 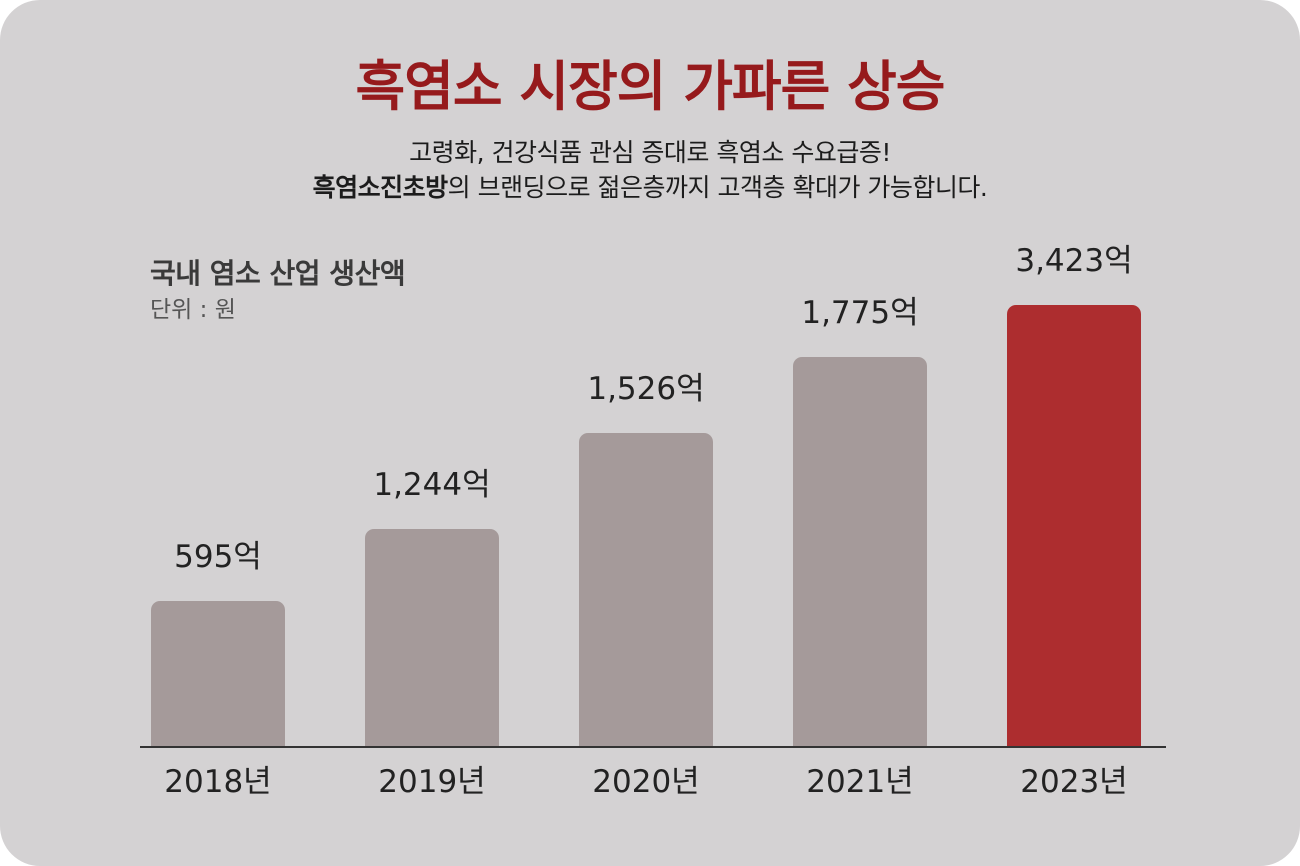 What do you see at coordinates (650, 86) in the screenshot?
I see `page-title: 흑염소 시장의 가파른 상승` at bounding box center [650, 86].